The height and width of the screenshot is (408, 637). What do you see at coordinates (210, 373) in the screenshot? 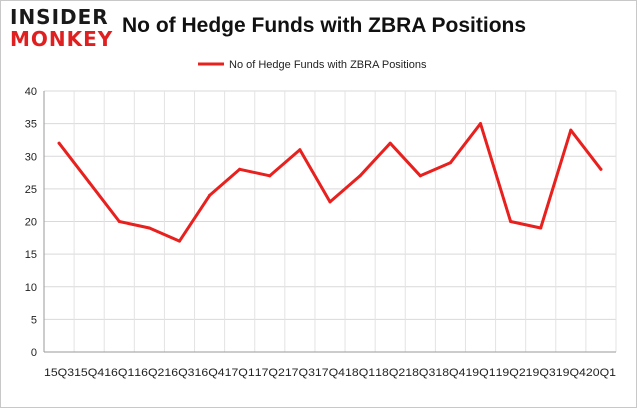
I see `x-tick-label: 16Q4` at bounding box center [210, 373].